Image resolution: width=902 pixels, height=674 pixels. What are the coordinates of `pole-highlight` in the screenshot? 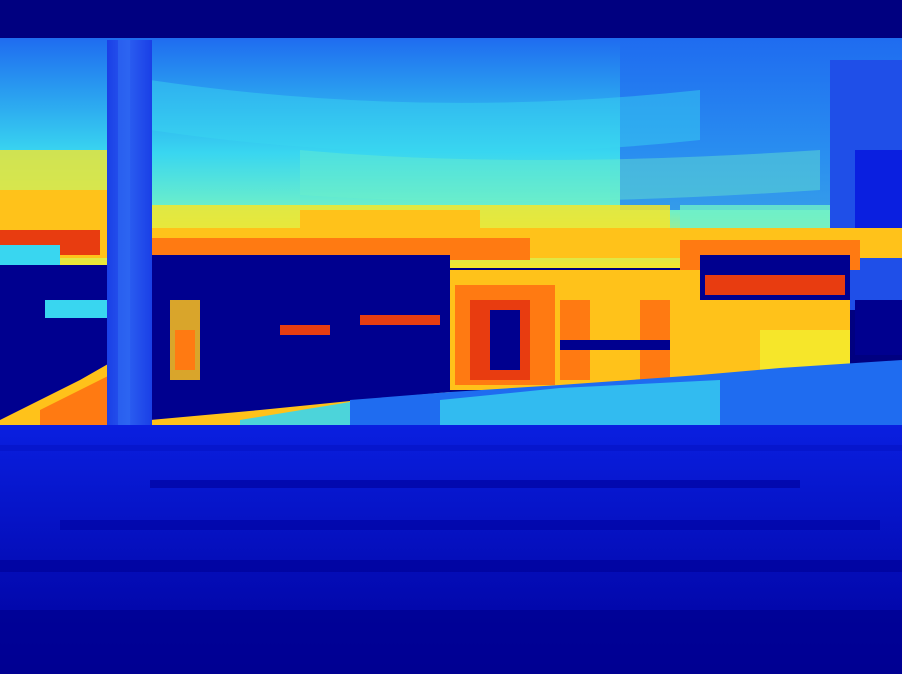 It's located at (124, 232).